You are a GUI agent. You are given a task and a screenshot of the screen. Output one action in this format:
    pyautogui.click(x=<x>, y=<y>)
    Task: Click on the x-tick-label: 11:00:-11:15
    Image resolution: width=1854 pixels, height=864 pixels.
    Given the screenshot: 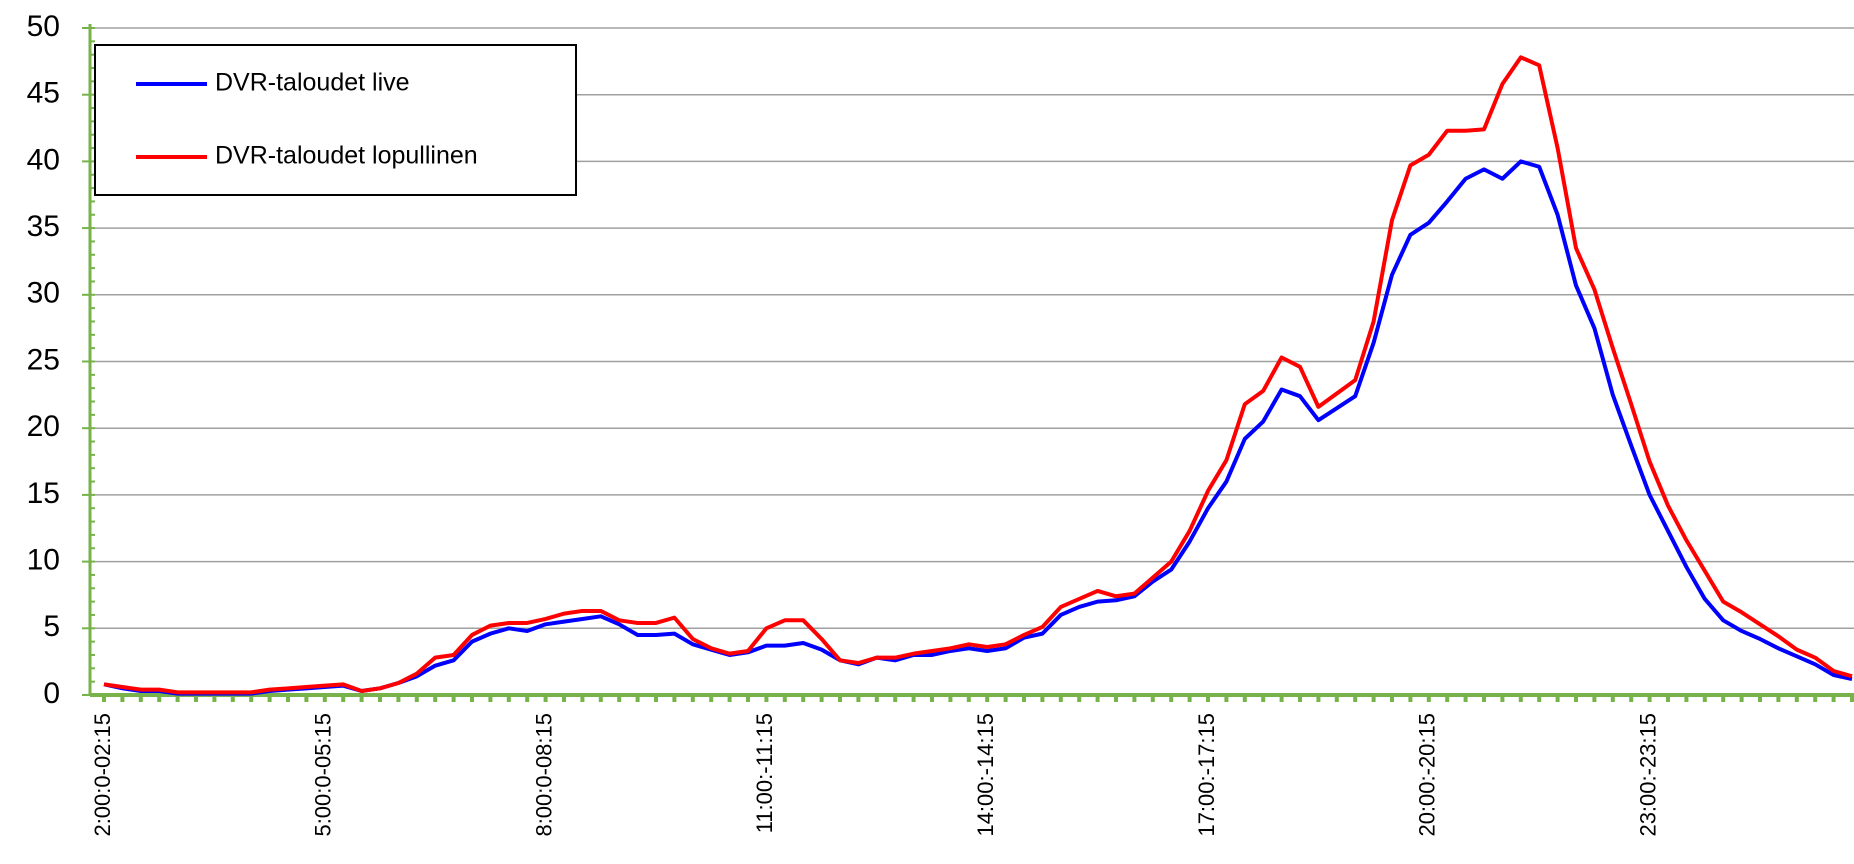 What is the action you would take?
    pyautogui.click(x=764, y=773)
    